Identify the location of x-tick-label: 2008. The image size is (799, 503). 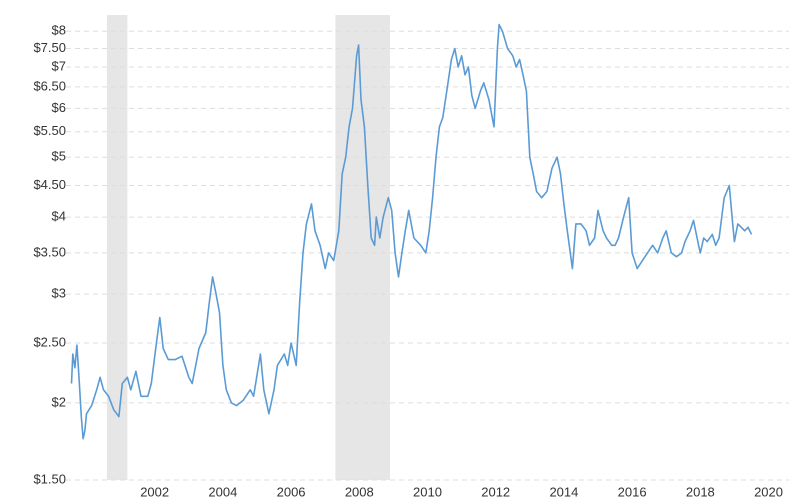
(359, 491).